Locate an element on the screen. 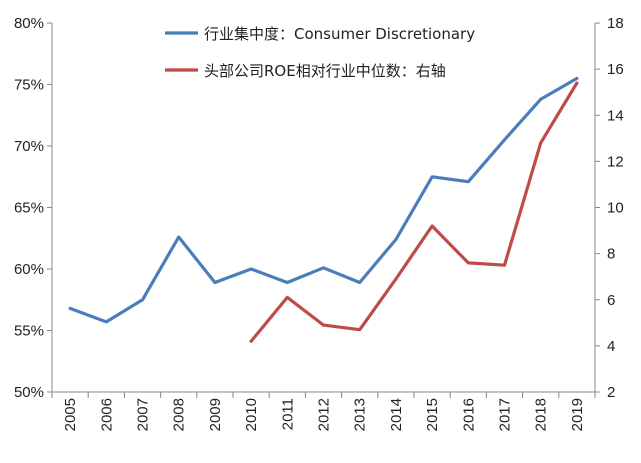 The image size is (641, 463). y-right-tick-label: 12 is located at coordinates (615, 161).